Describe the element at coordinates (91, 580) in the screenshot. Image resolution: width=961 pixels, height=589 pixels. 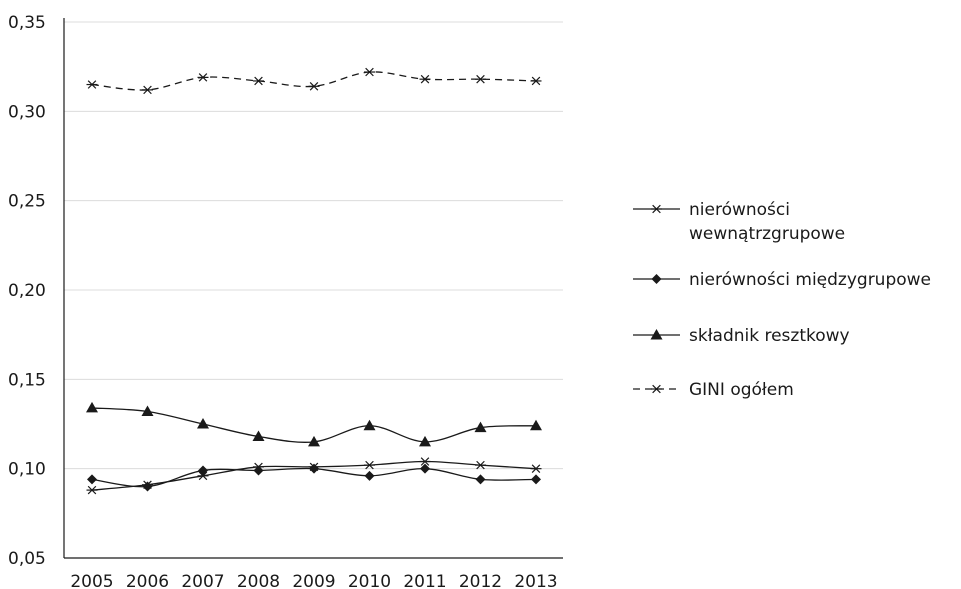
I see `x-tick-label: 2005` at that location.